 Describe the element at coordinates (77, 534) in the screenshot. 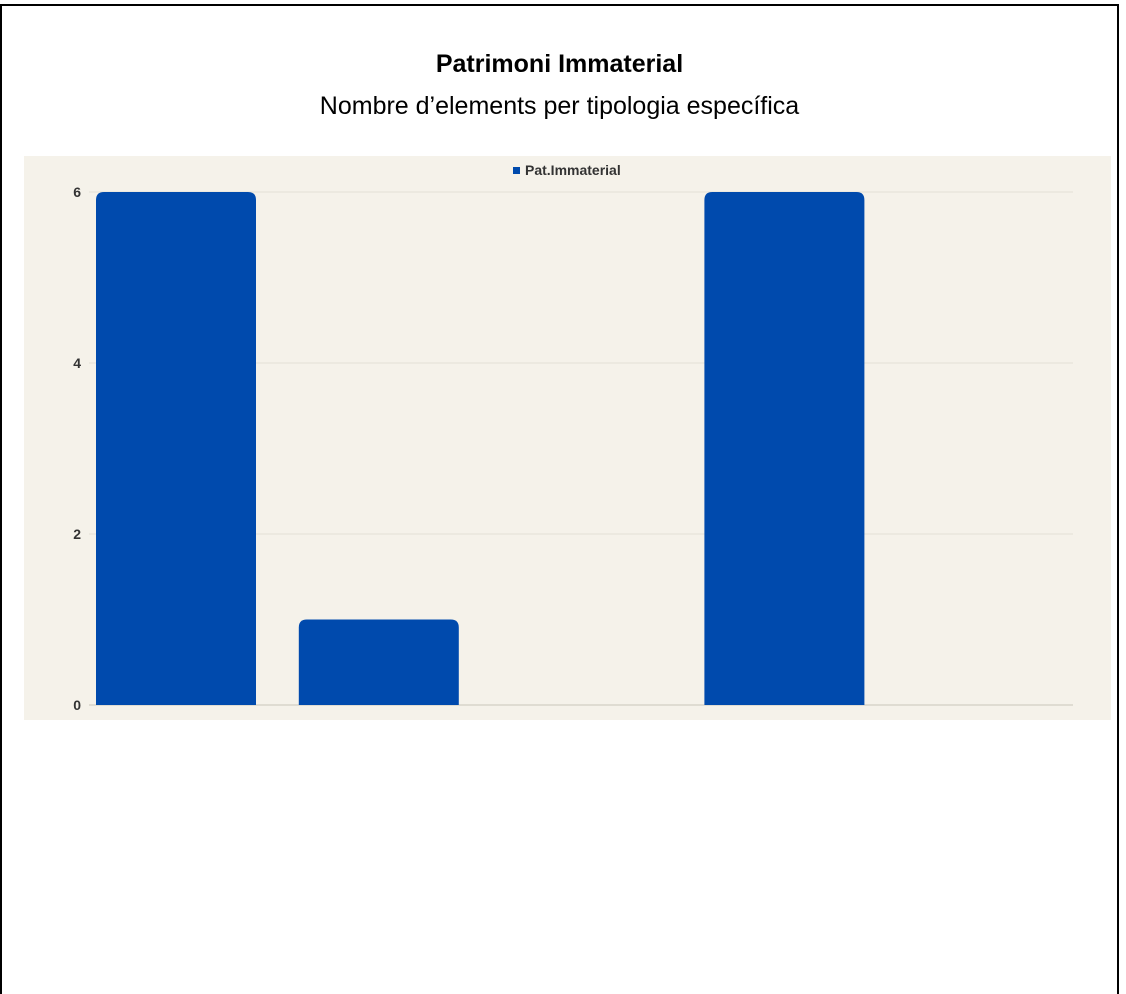

I see `y-tick-label: 2` at that location.